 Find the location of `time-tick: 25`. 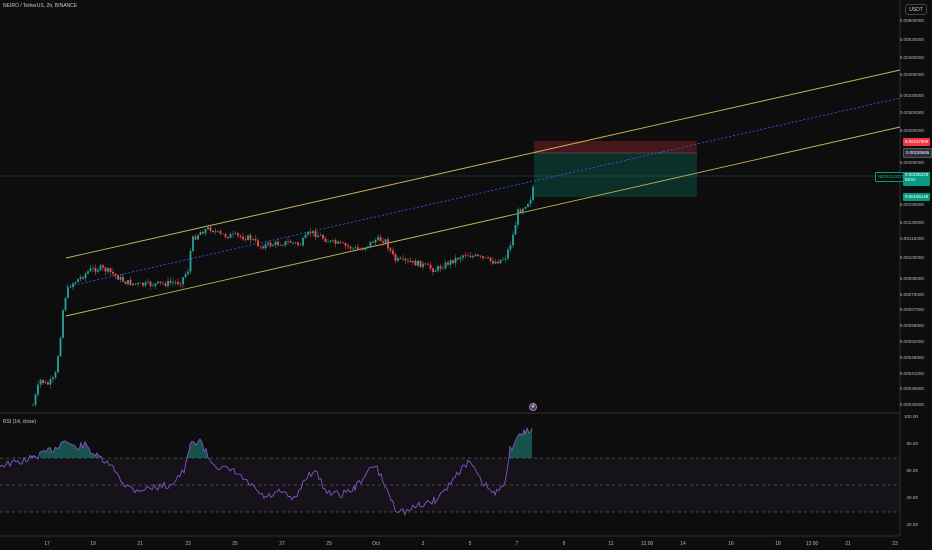

time-tick: 25 is located at coordinates (235, 544).